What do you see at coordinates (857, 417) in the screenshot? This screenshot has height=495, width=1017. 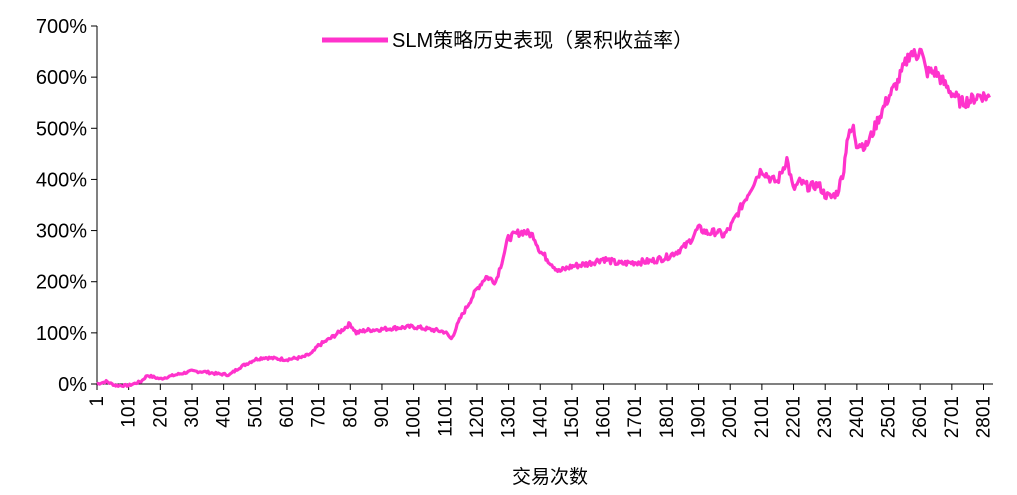 I see `x-tick-label: 2401` at bounding box center [857, 417].